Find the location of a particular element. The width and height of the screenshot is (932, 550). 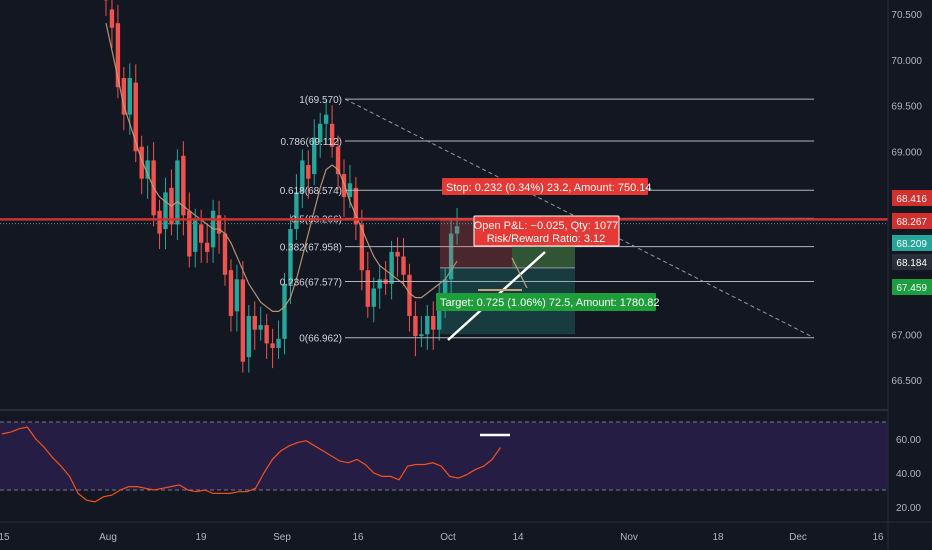

price-marker: 67.459 is located at coordinates (912, 287).